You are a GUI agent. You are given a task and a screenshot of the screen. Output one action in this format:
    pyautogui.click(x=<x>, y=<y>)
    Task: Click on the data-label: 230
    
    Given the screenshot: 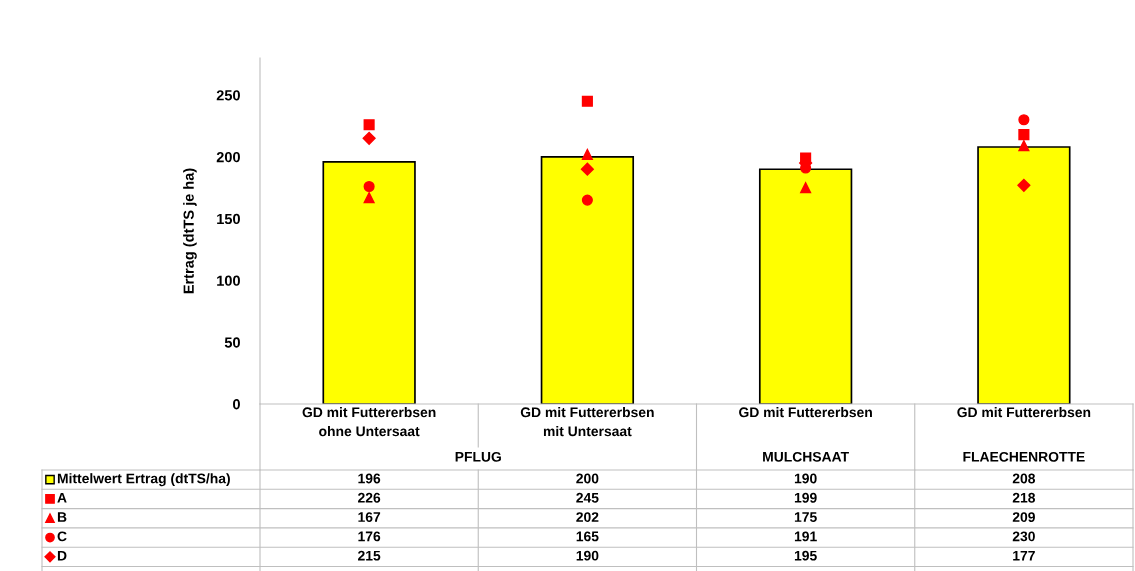 What is the action you would take?
    pyautogui.click(x=1023, y=536)
    